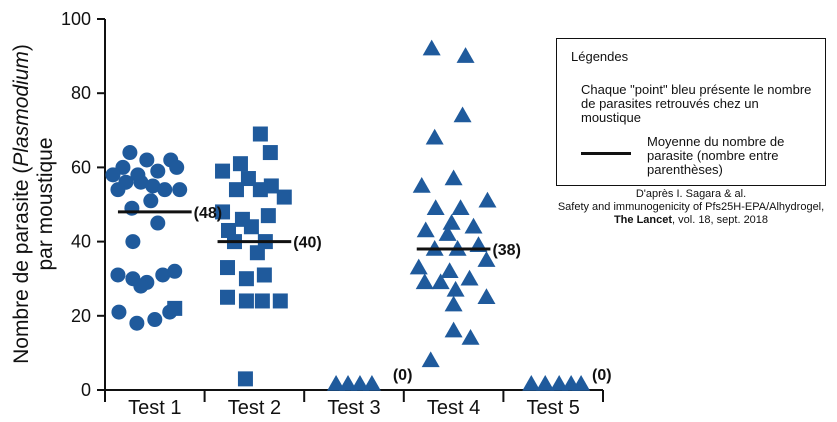  Describe the element at coordinates (254, 408) in the screenshot. I see `x-tick-label: Test 2` at that location.